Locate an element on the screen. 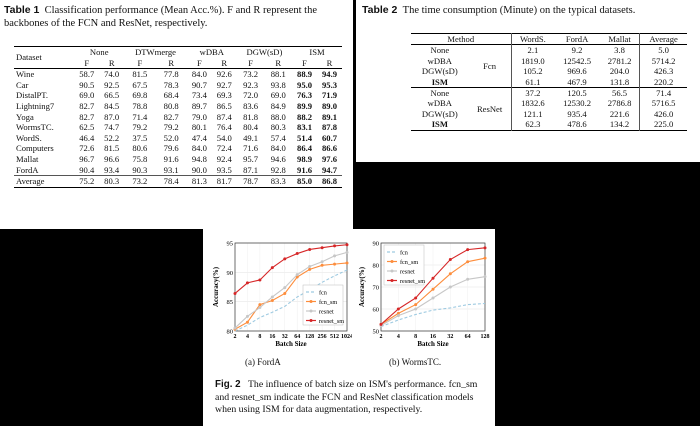 The image size is (700, 426). value-cell: 87.4 is located at coordinates (224, 116).